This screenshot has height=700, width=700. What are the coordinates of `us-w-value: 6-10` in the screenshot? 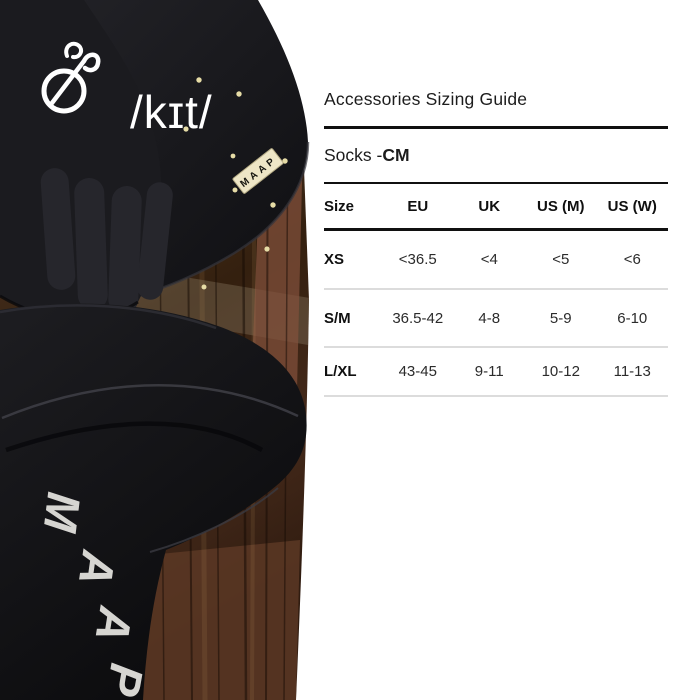 It's located at (632, 318).